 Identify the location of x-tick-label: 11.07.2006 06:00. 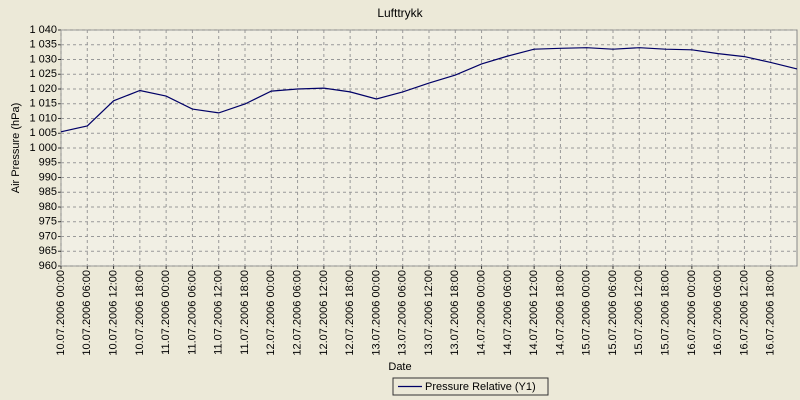
(192, 312).